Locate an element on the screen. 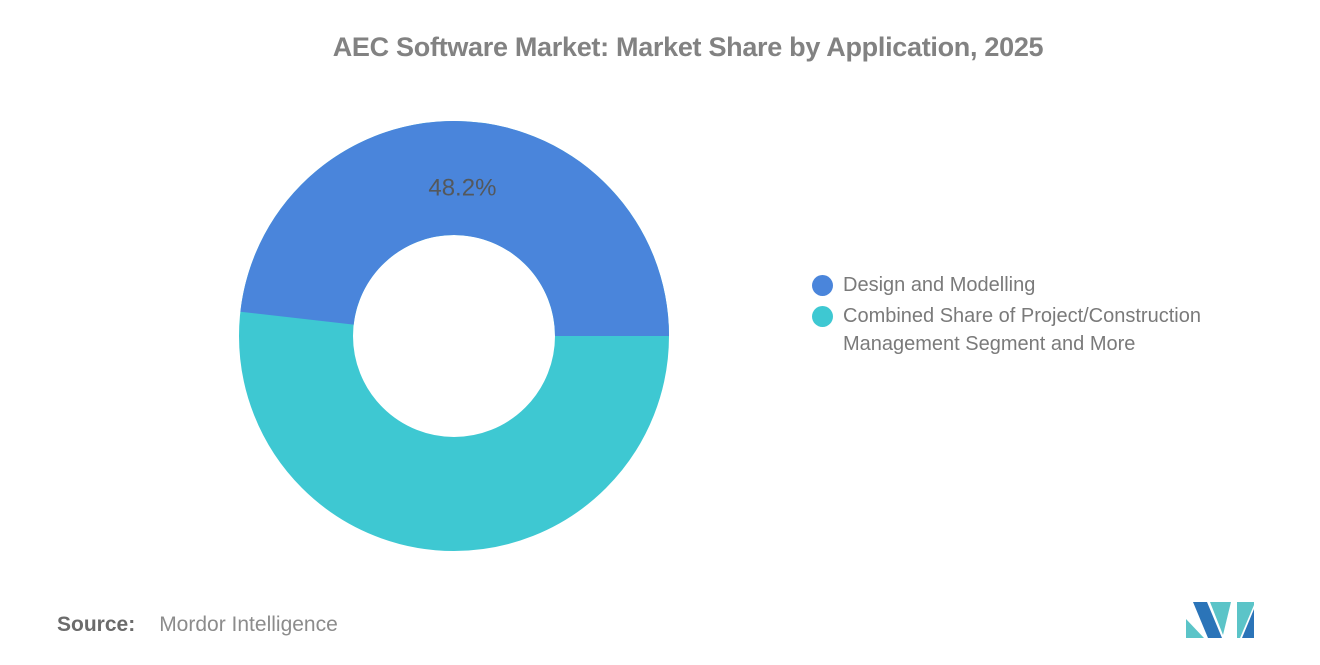  source-value: Mordor Intelligence is located at coordinates (248, 624).